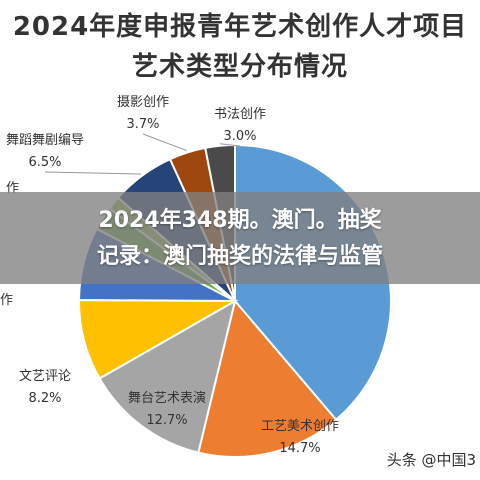 This screenshot has width=480, height=480. Describe the element at coordinates (240, 27) in the screenshot. I see `chart-title: 2024年度申报青年艺术创作人才项目` at that location.